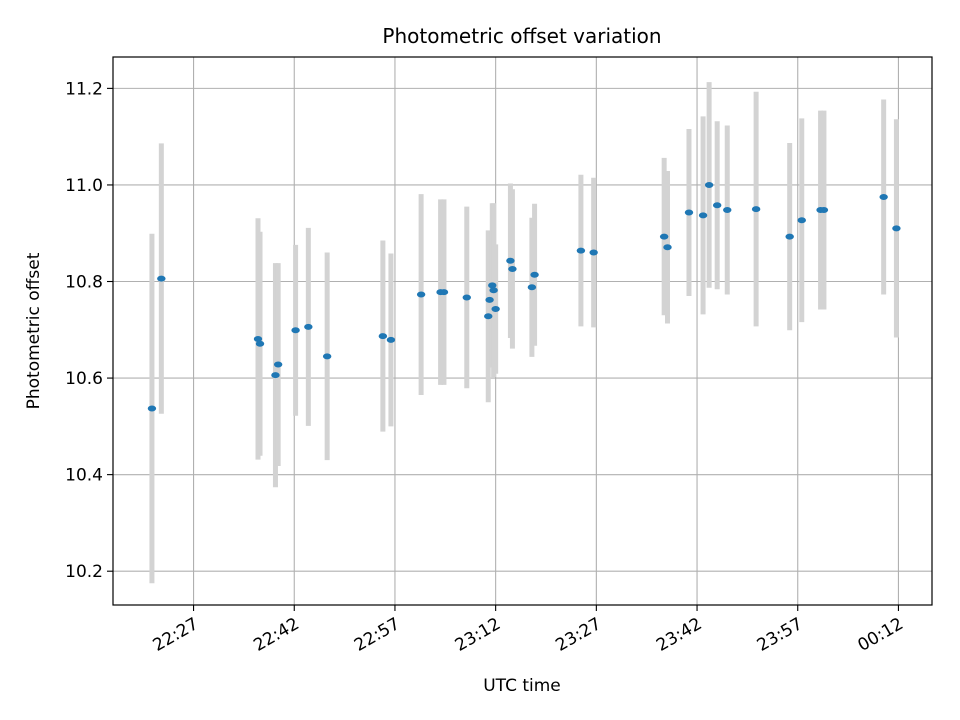 The height and width of the screenshot is (720, 960). Describe the element at coordinates (34, 330) in the screenshot. I see `y-axis-label: Photometric offset` at that location.